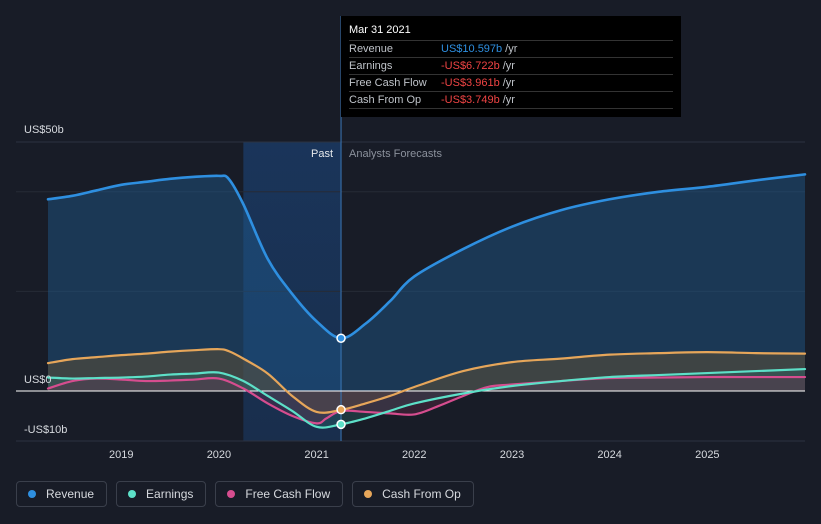 This screenshot has width=821, height=524. I want to click on legend-item-earnings: Earnings, so click(161, 494).